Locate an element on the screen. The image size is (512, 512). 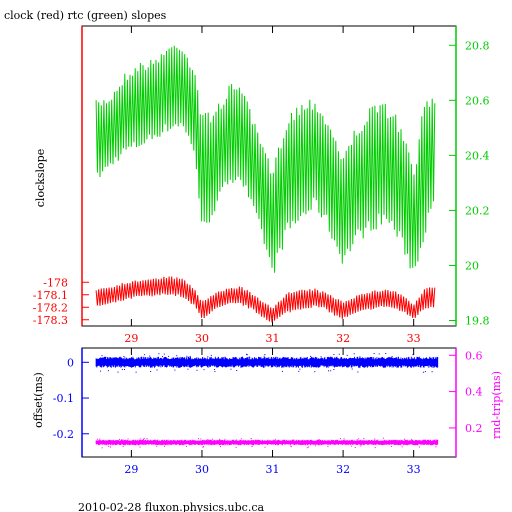
top-right-tick-label: 20.6 is located at coordinates (477, 100).